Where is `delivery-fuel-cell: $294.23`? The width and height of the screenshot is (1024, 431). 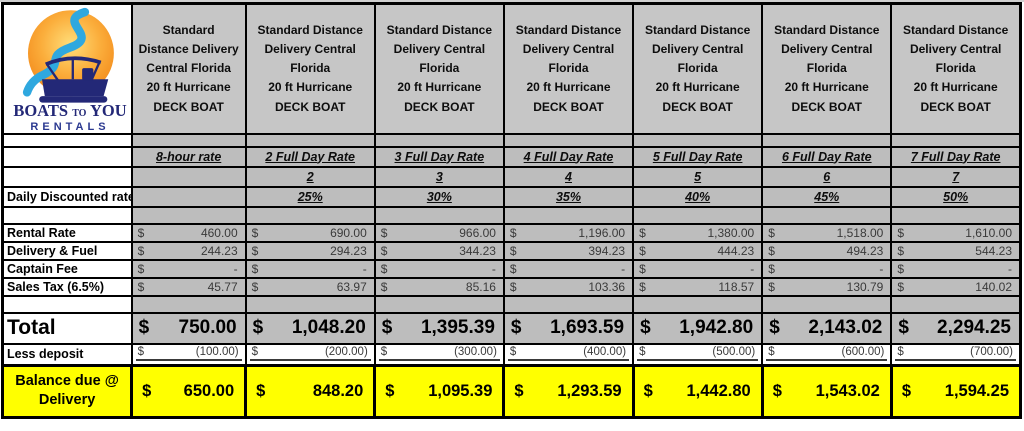 delivery-fuel-cell: $294.23 is located at coordinates (310, 250).